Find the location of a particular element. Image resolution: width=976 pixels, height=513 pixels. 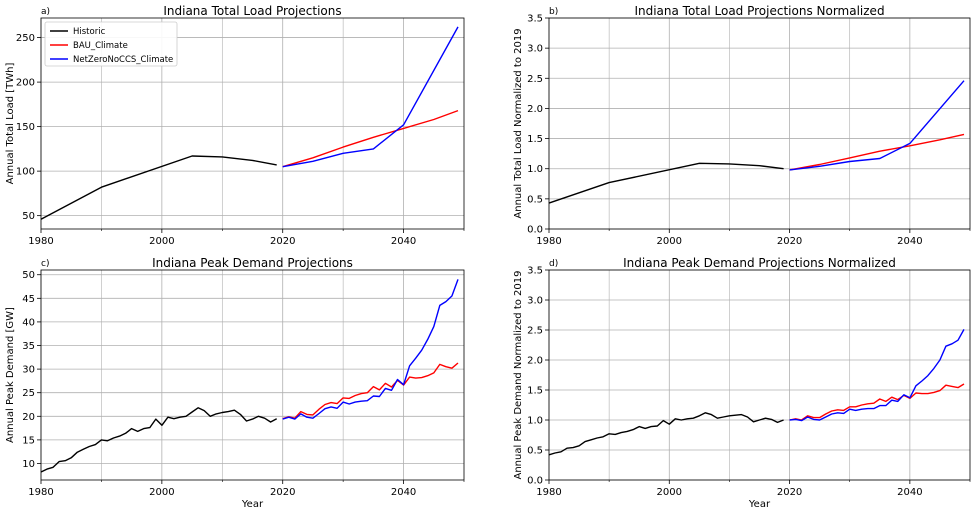

y-tick-label: 30 is located at coordinates (28, 370).